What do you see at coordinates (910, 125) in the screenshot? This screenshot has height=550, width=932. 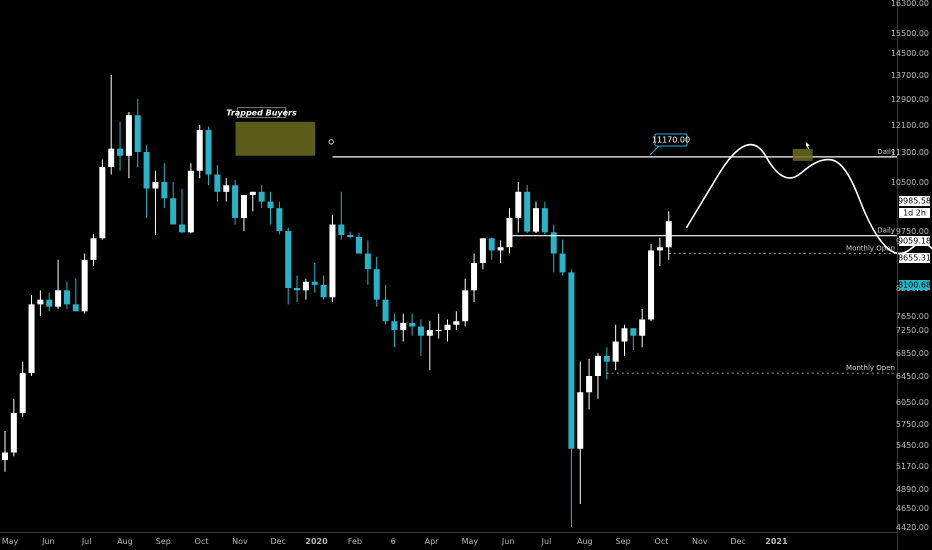 I see `price-tick-label: 12100.00` at bounding box center [910, 125].